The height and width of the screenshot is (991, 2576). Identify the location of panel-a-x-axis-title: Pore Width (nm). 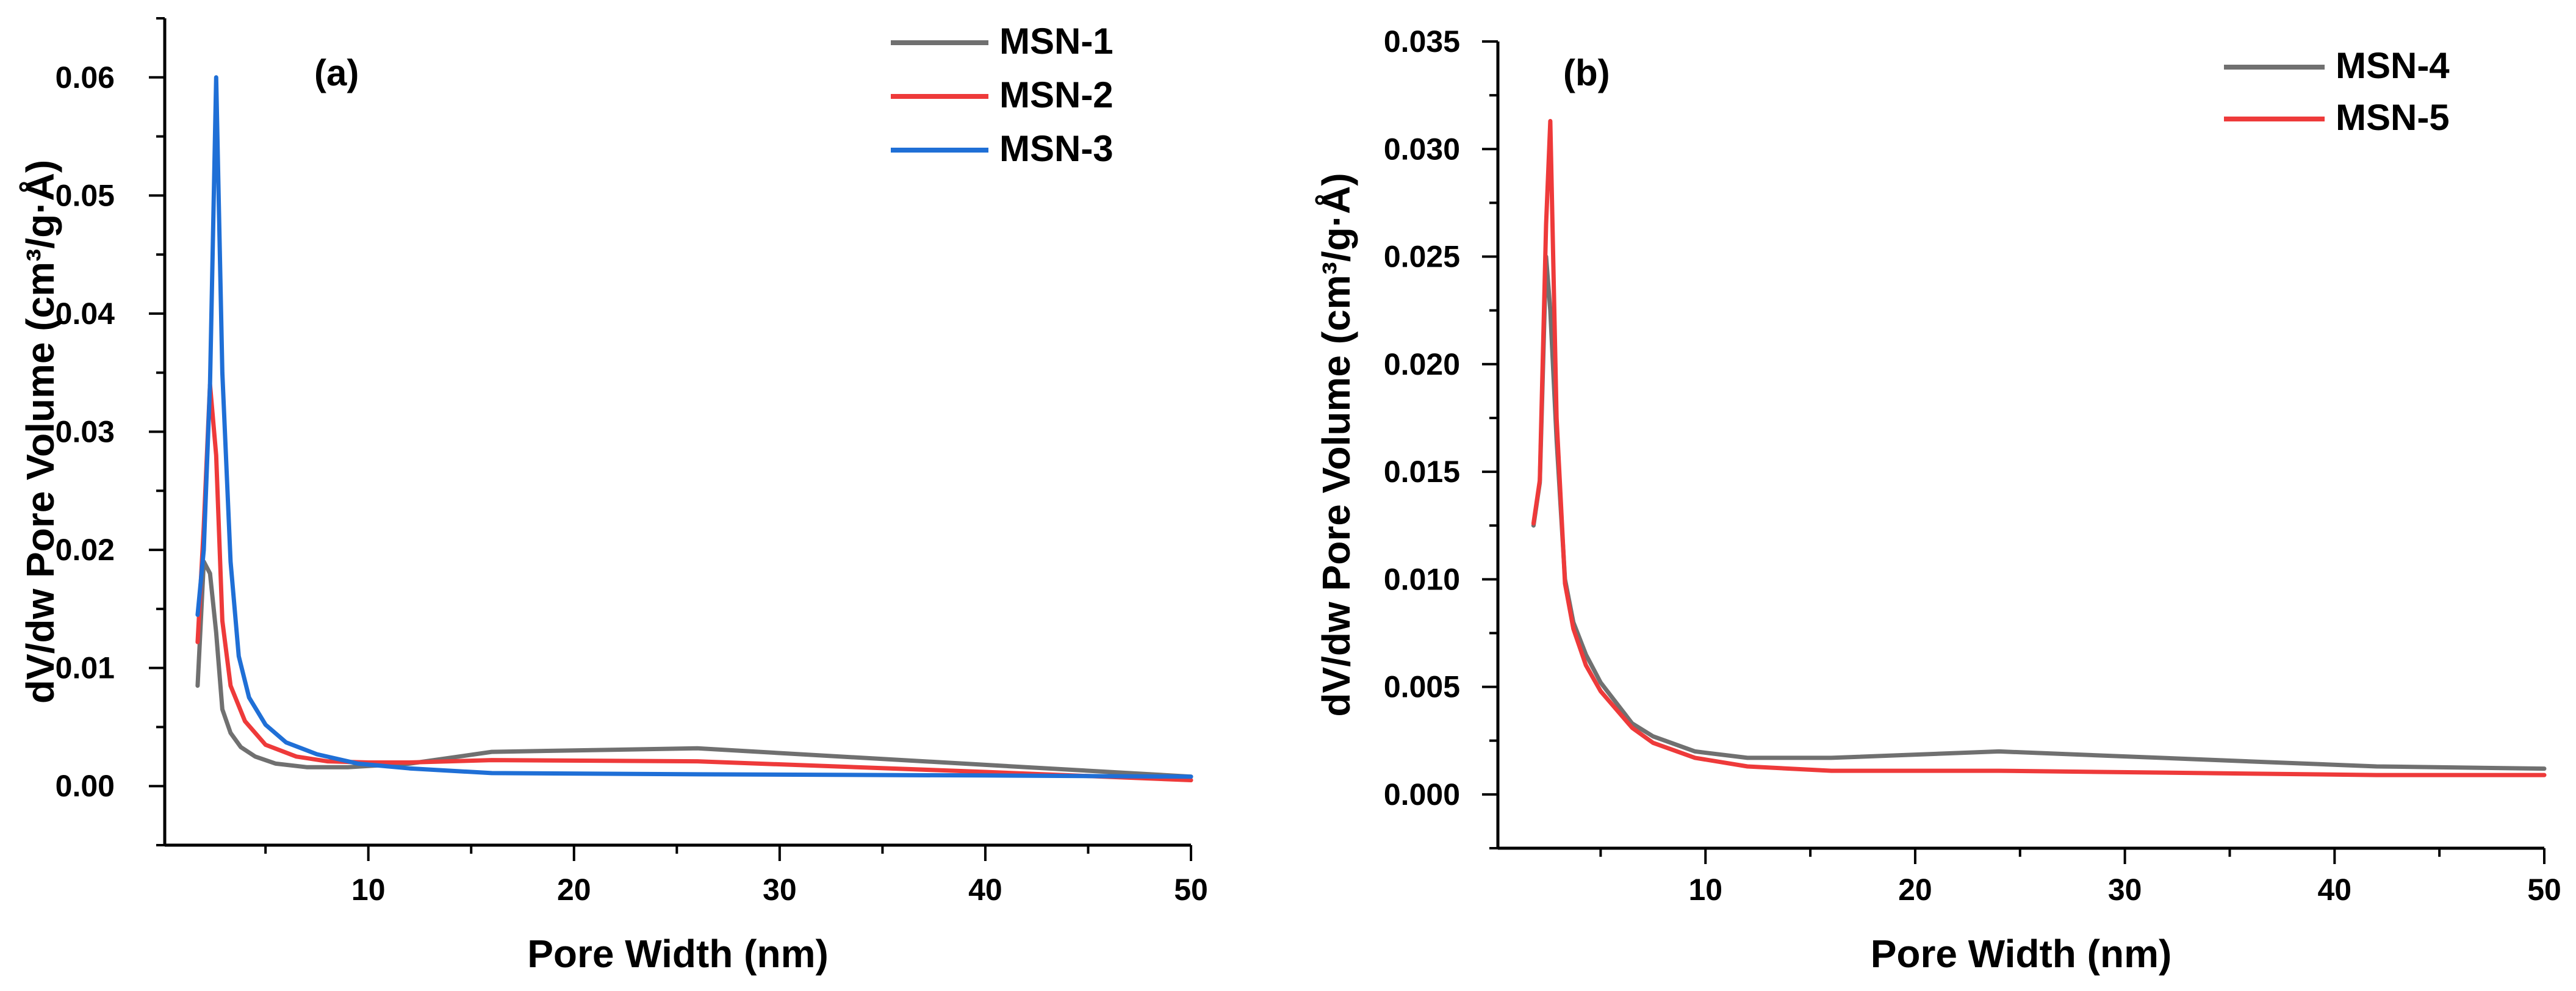
(678, 954).